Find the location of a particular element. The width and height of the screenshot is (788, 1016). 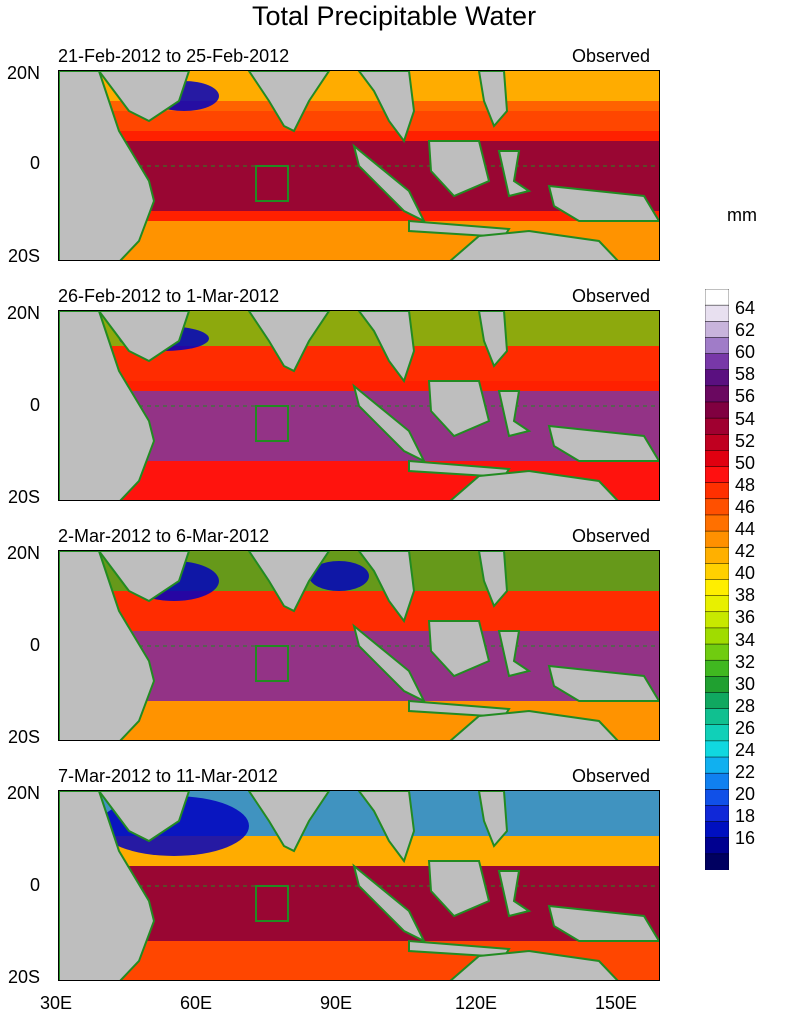

panel-3-label: Observed is located at coordinates (611, 536).